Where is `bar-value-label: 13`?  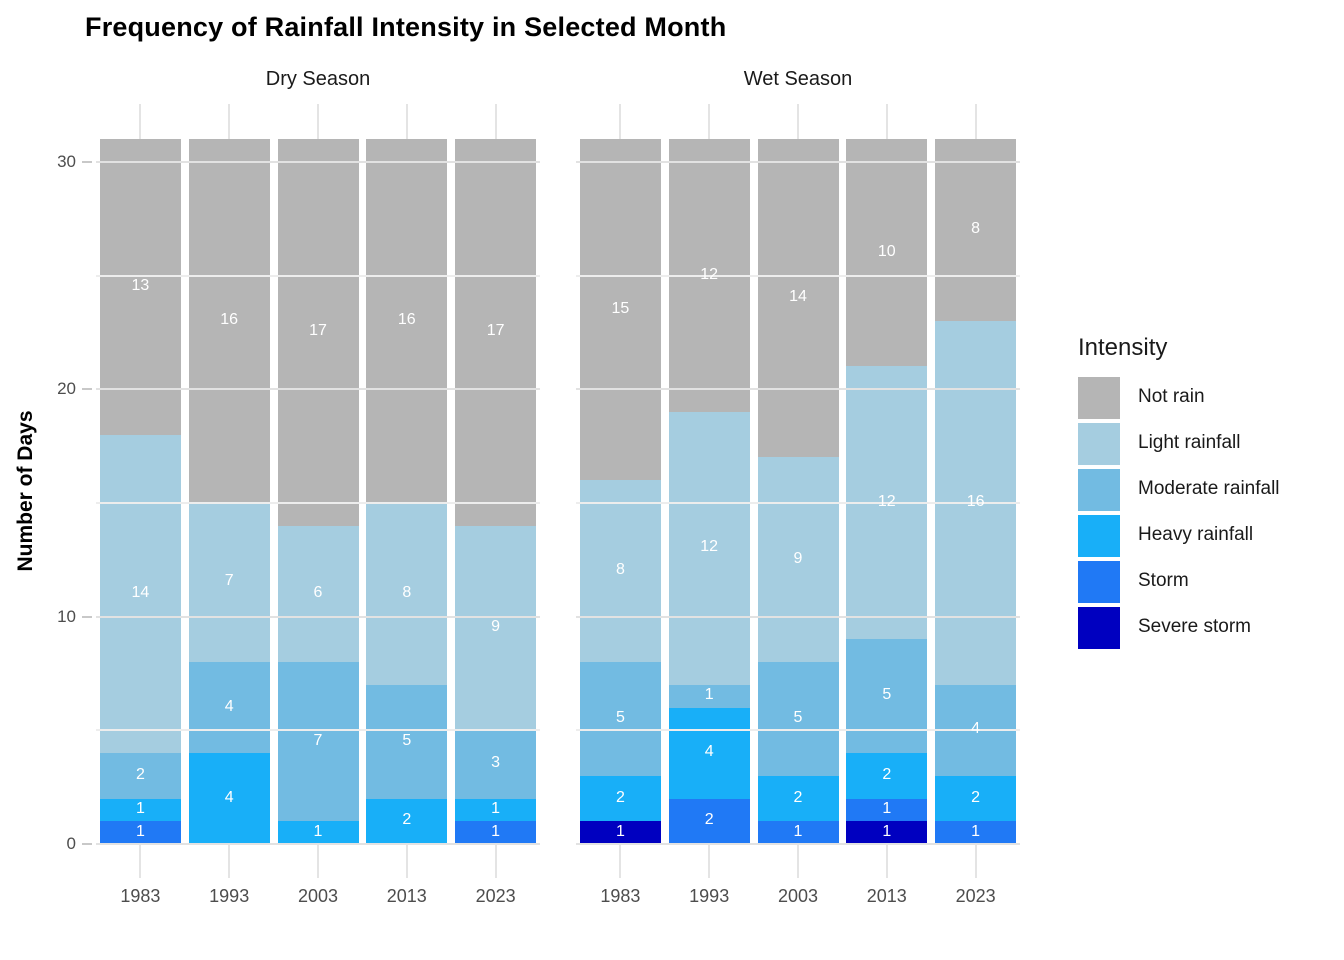
bar-value-label: 13 is located at coordinates (140, 285).